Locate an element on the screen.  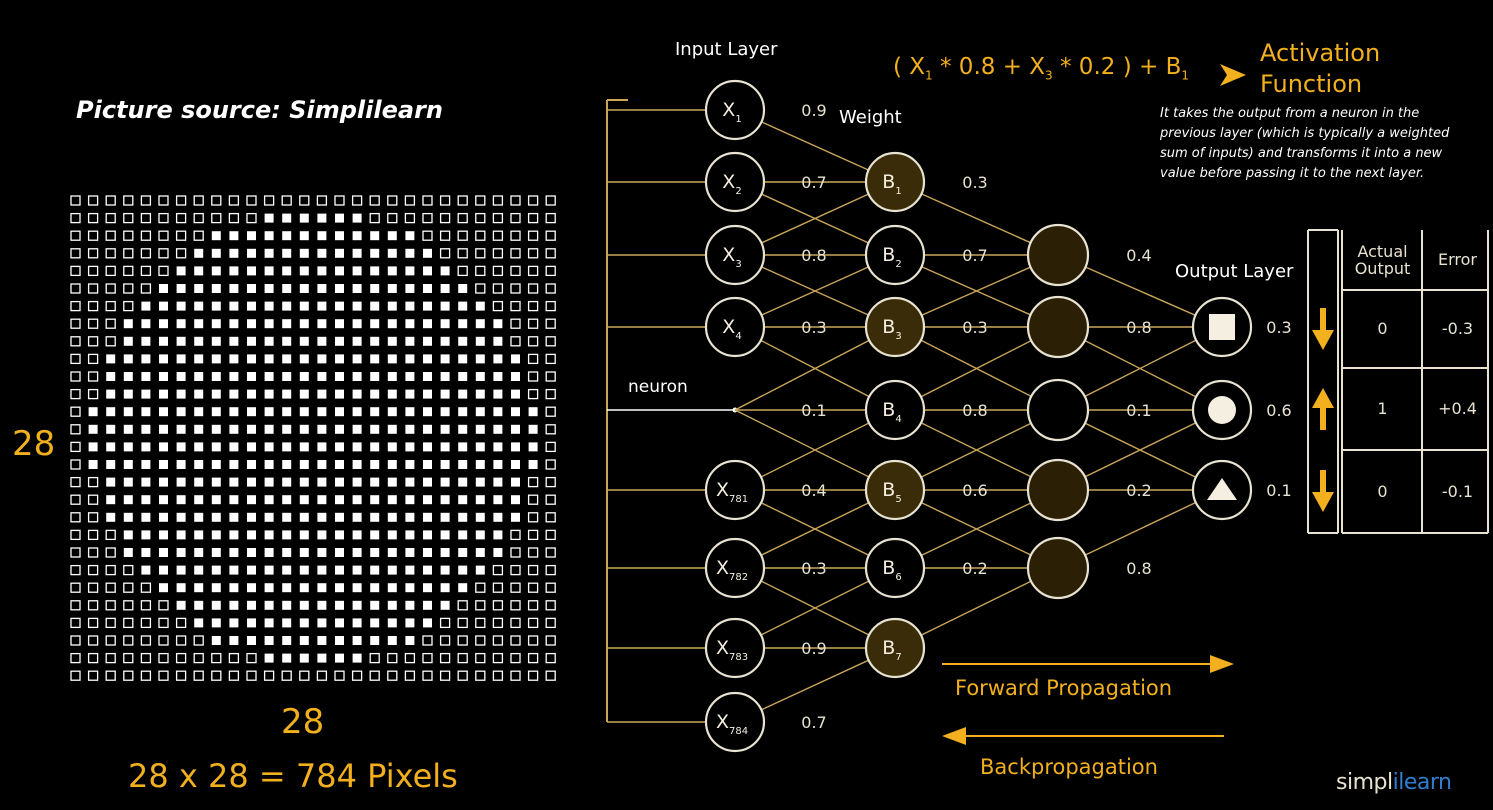
actual-output-cell: 0 is located at coordinates (1382, 491).